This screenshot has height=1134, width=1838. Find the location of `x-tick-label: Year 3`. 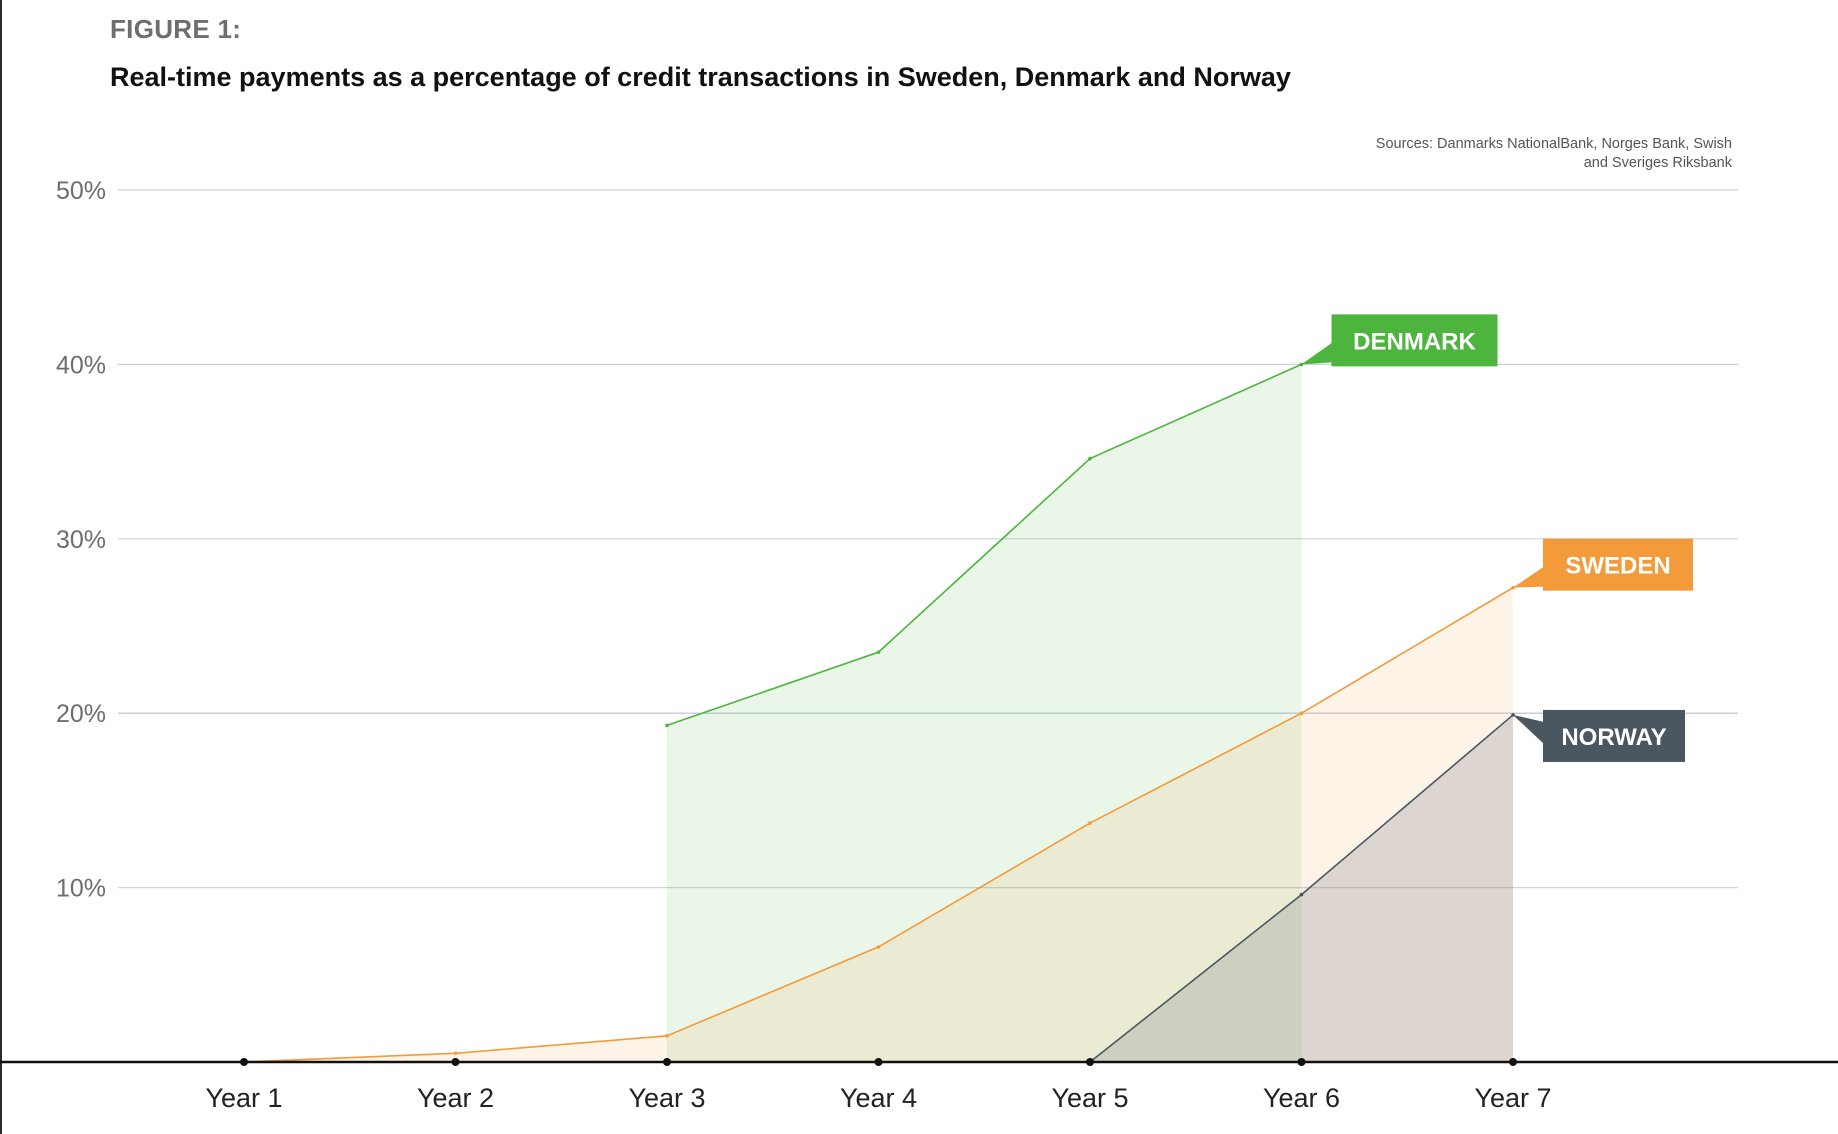

x-tick-label: Year 3 is located at coordinates (666, 1098).